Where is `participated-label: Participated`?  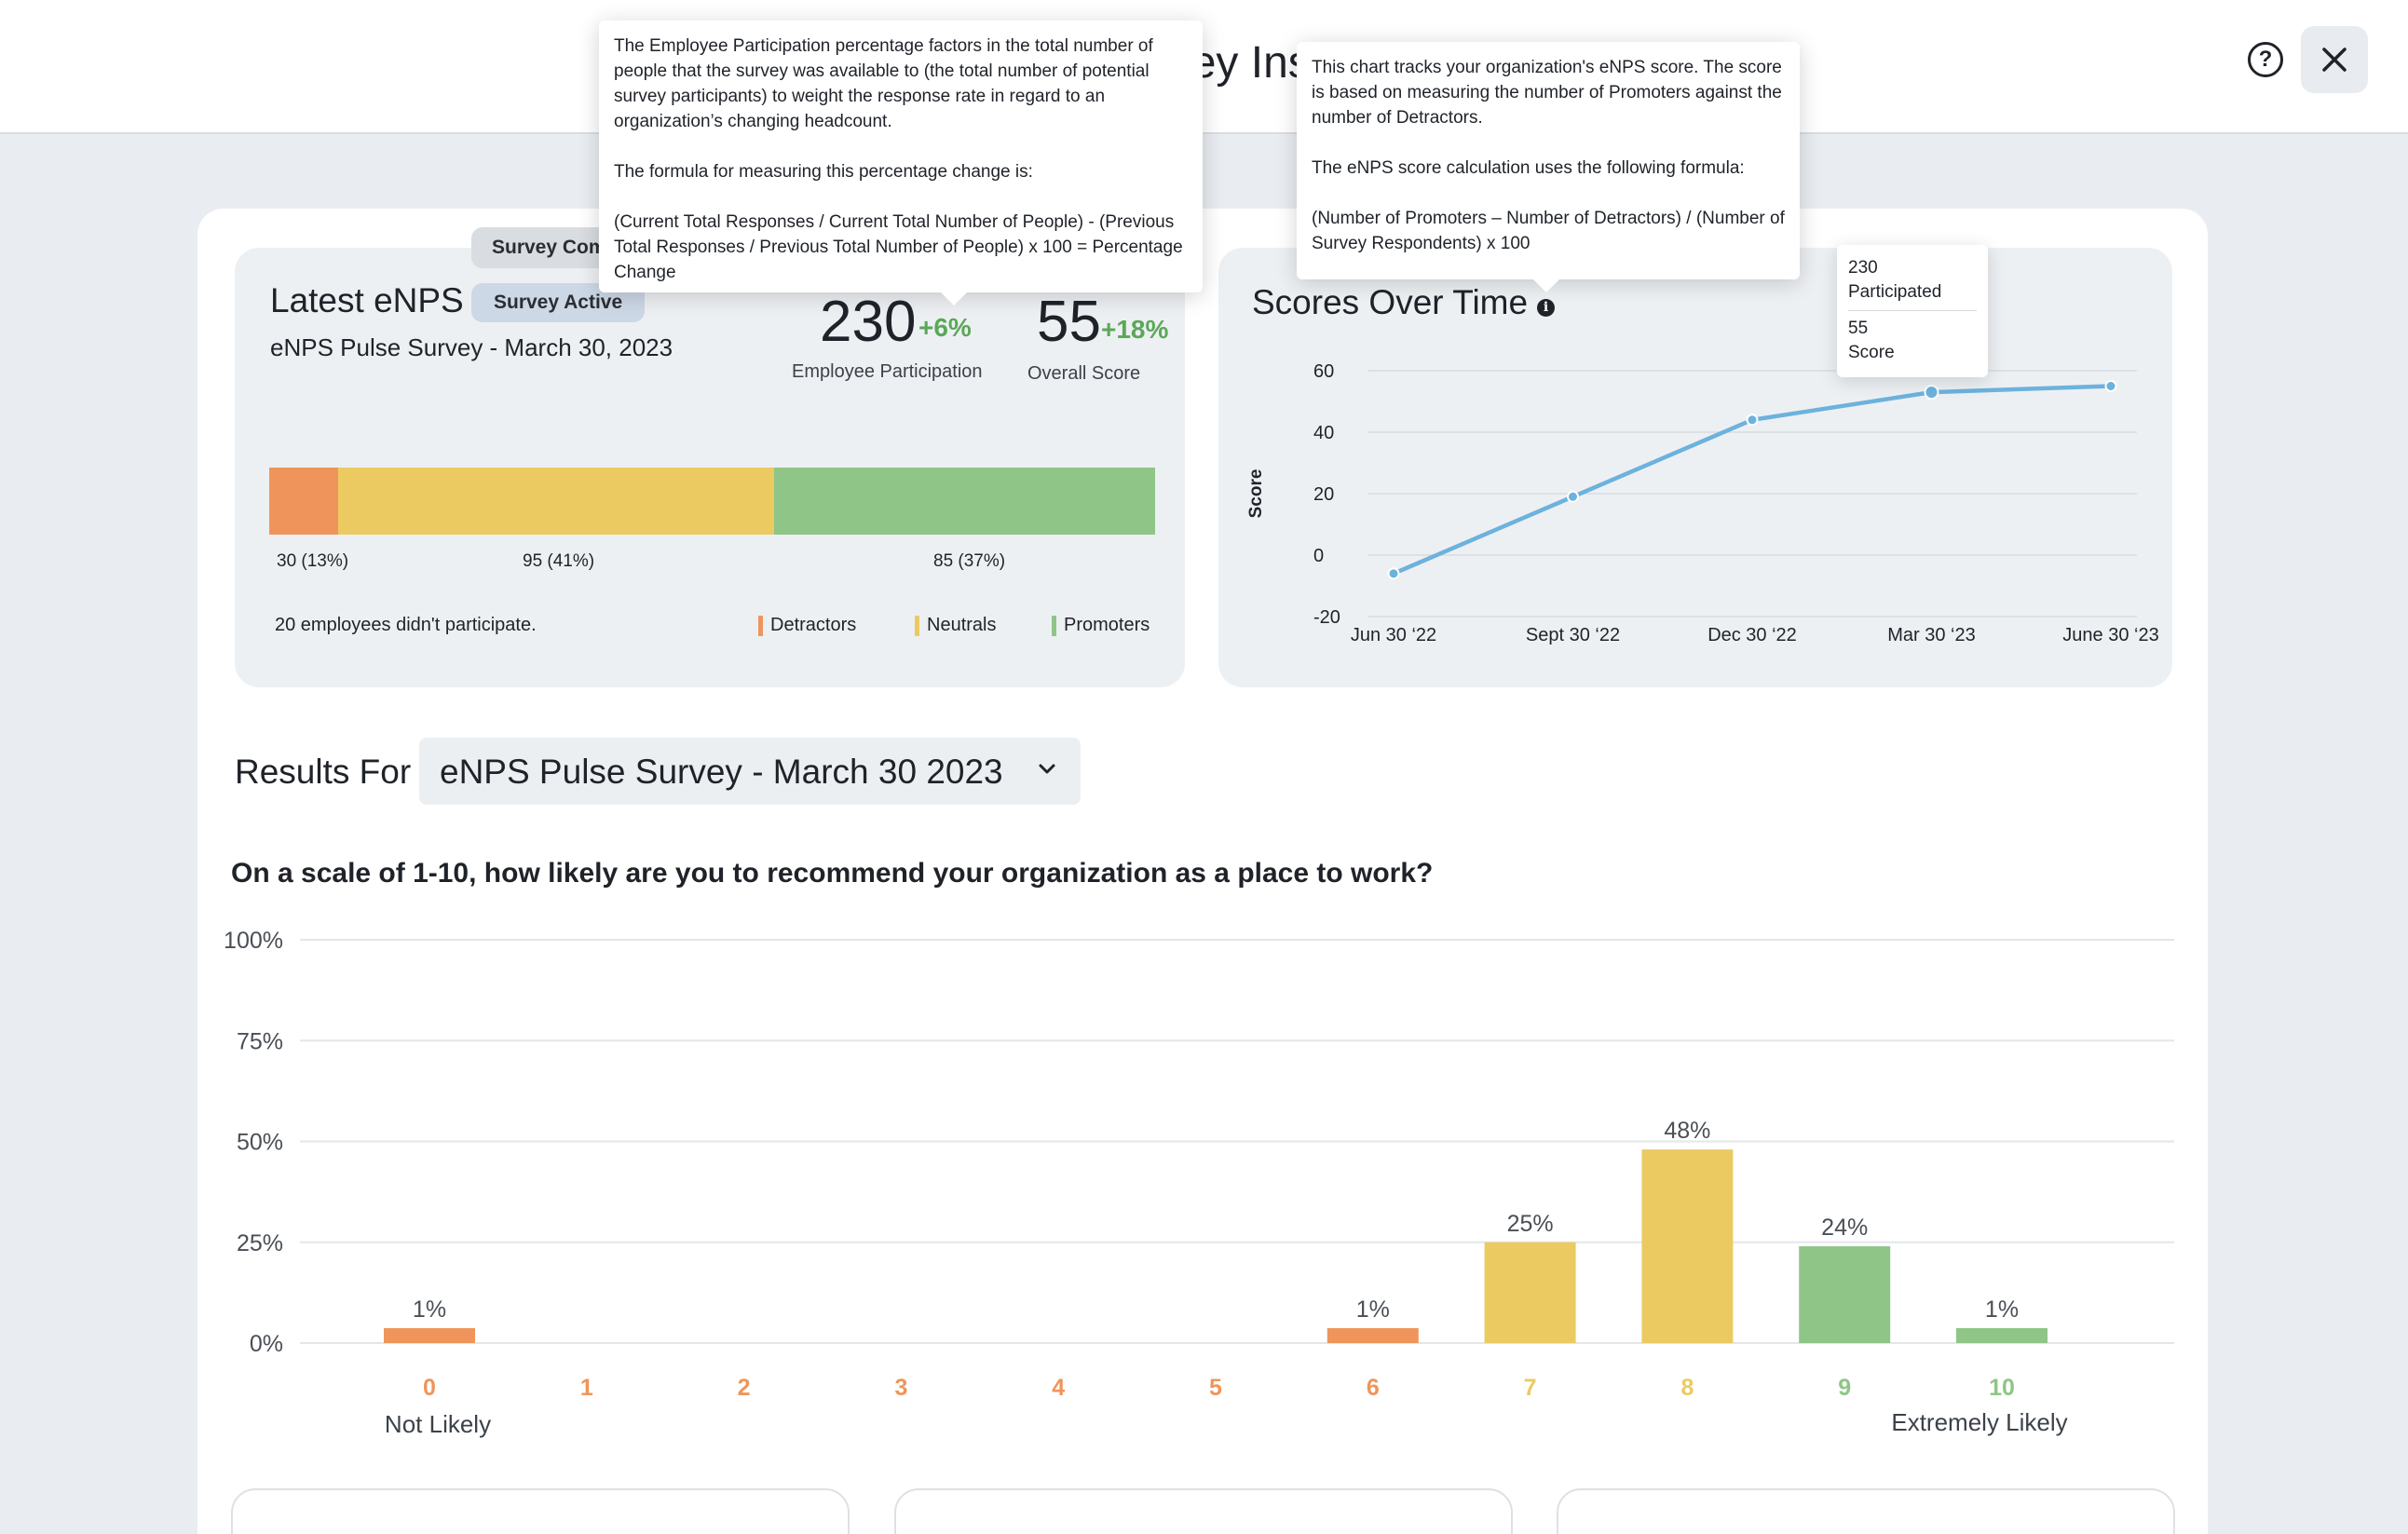
participated-label: Participated is located at coordinates (1895, 292).